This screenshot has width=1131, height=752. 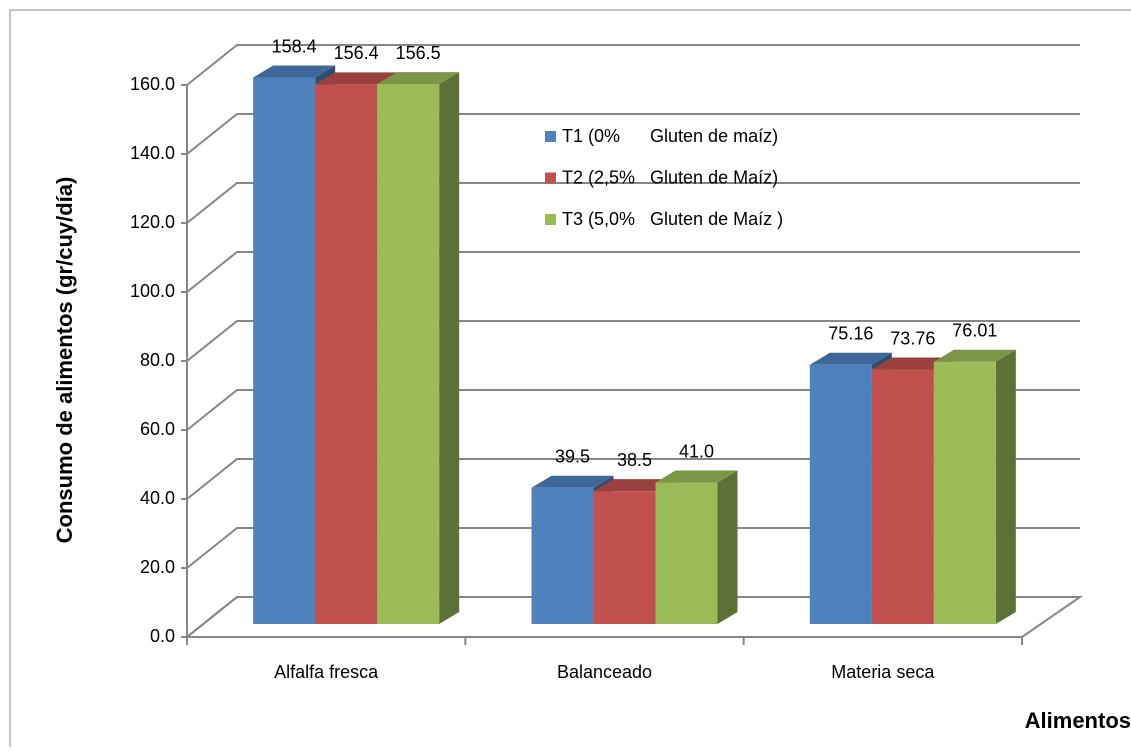 What do you see at coordinates (157, 429) in the screenshot?
I see `y-tick-label: 60.0` at bounding box center [157, 429].